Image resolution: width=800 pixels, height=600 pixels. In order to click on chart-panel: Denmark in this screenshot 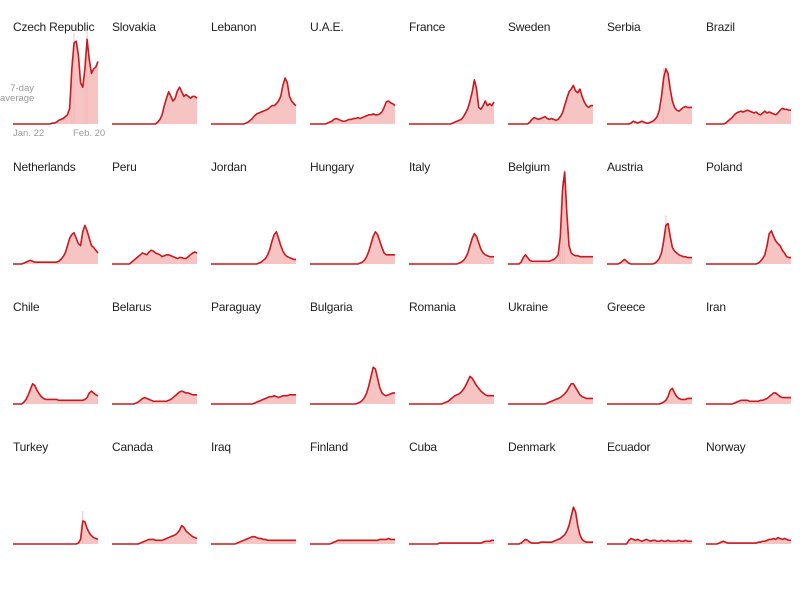, I will do `click(544, 490)`.